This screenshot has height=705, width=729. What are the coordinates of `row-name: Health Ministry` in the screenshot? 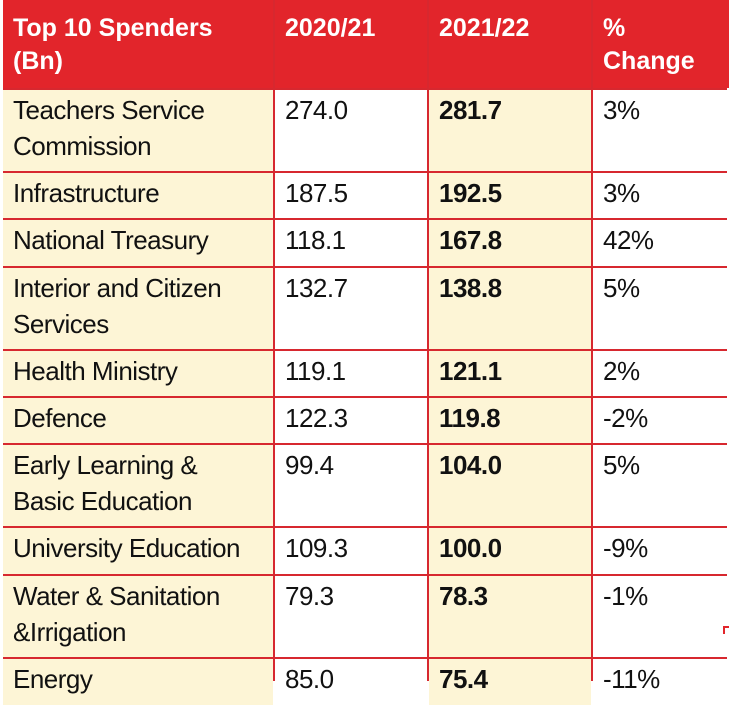 It's located at (138, 373).